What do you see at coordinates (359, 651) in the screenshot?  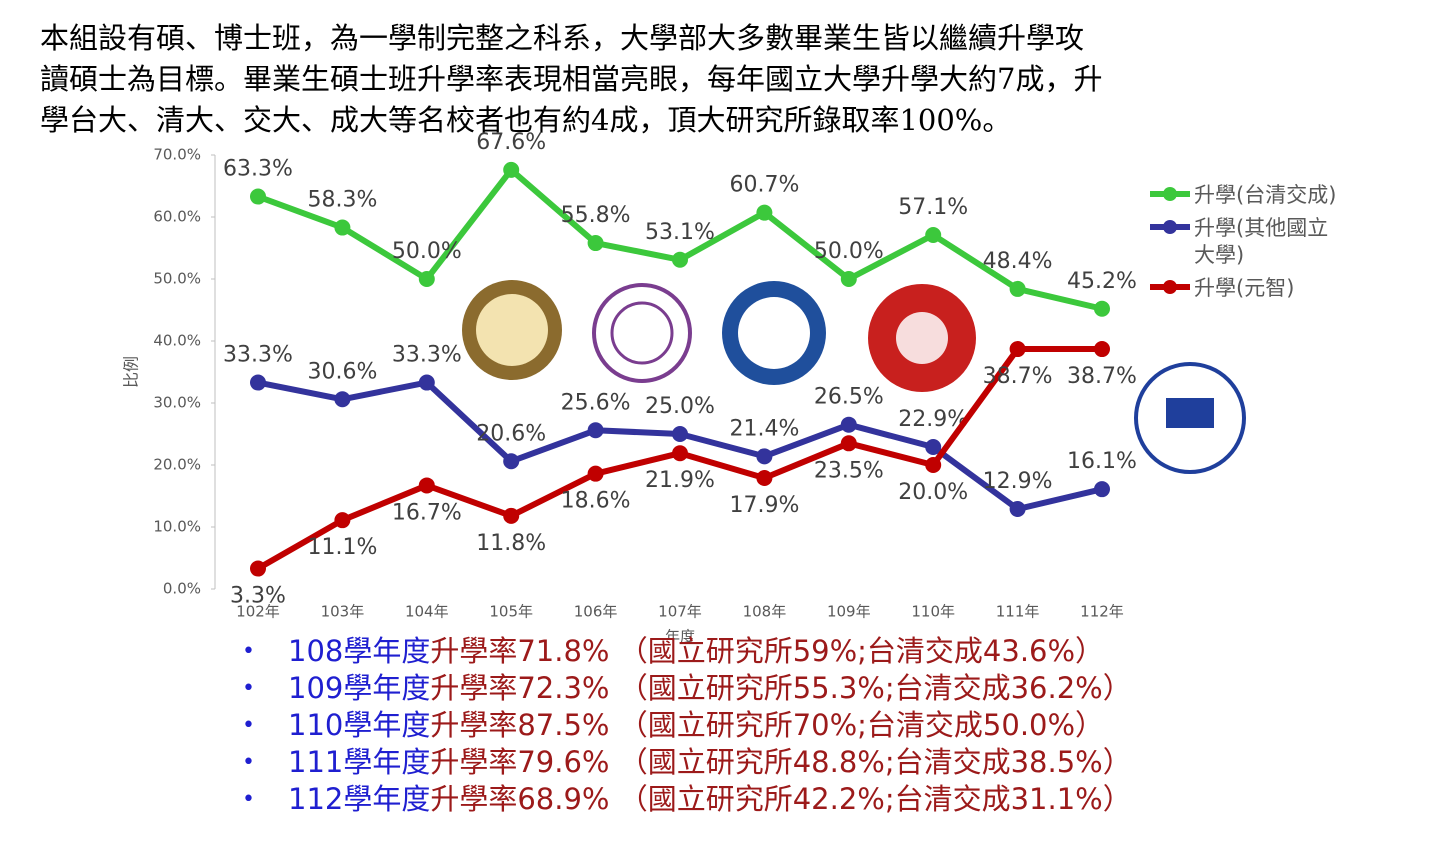 I see `bullet-year: 108學年度` at bounding box center [359, 651].